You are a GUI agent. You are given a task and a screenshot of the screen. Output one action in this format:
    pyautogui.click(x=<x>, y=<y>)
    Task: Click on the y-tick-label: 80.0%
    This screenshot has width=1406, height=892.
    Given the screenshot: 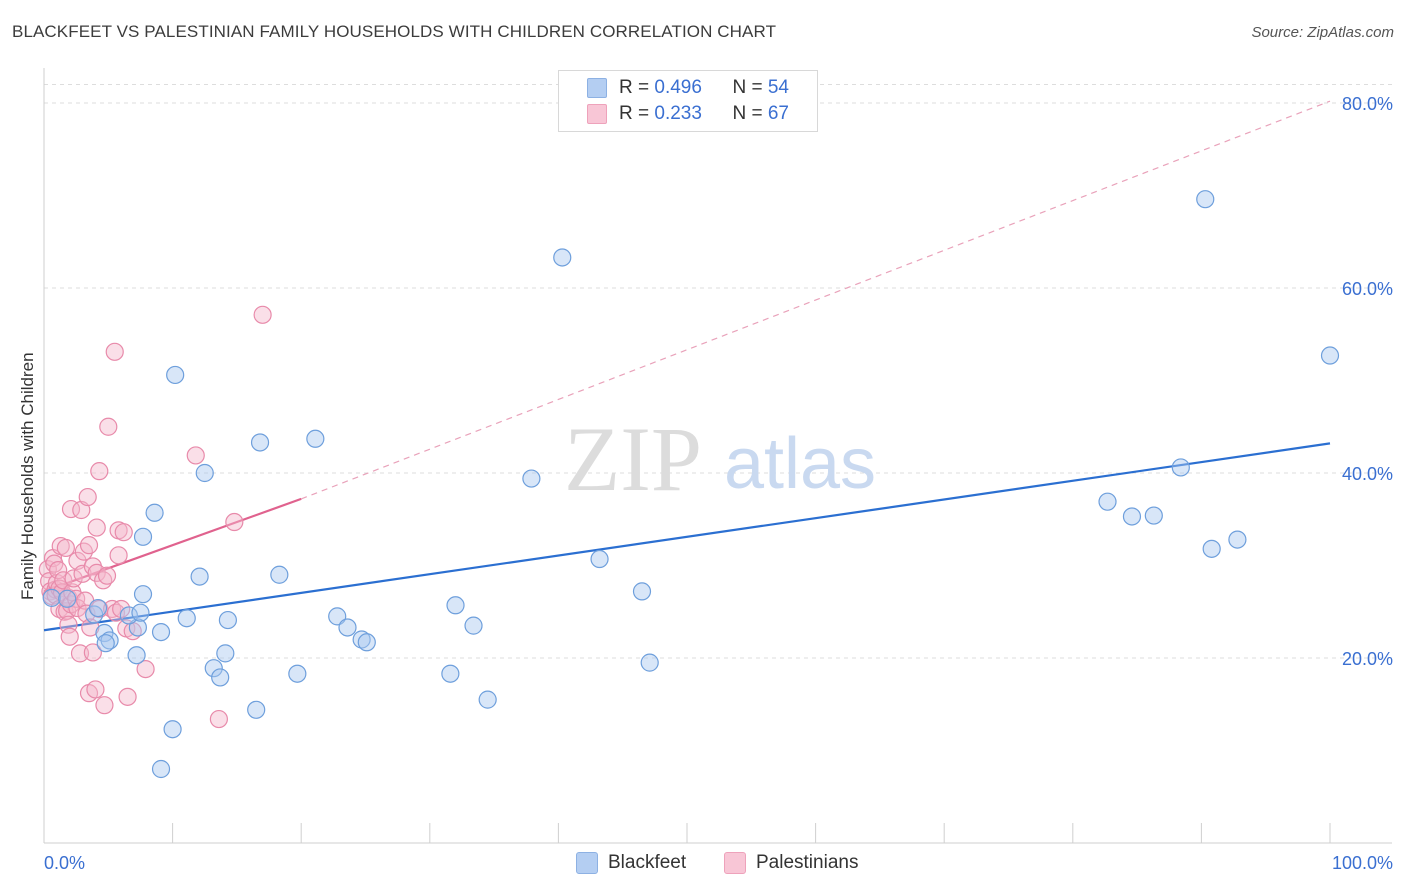 What is the action you would take?
    pyautogui.click(x=1367, y=104)
    